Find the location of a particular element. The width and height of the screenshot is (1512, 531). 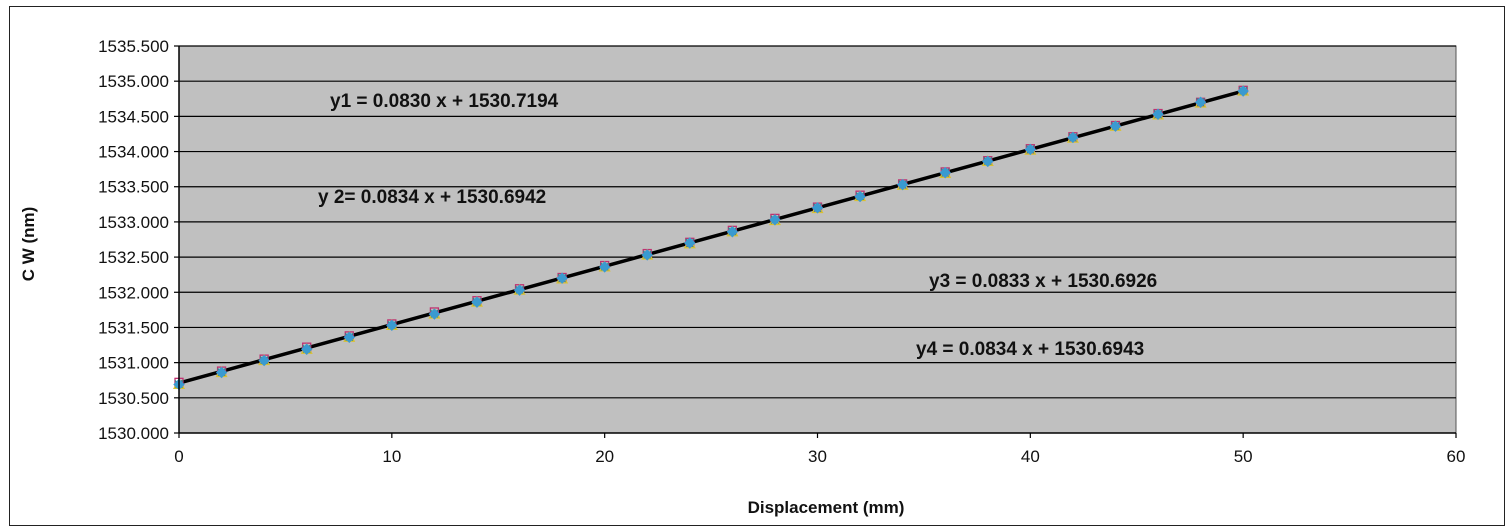

x-tick-label: 50 is located at coordinates (1243, 456).